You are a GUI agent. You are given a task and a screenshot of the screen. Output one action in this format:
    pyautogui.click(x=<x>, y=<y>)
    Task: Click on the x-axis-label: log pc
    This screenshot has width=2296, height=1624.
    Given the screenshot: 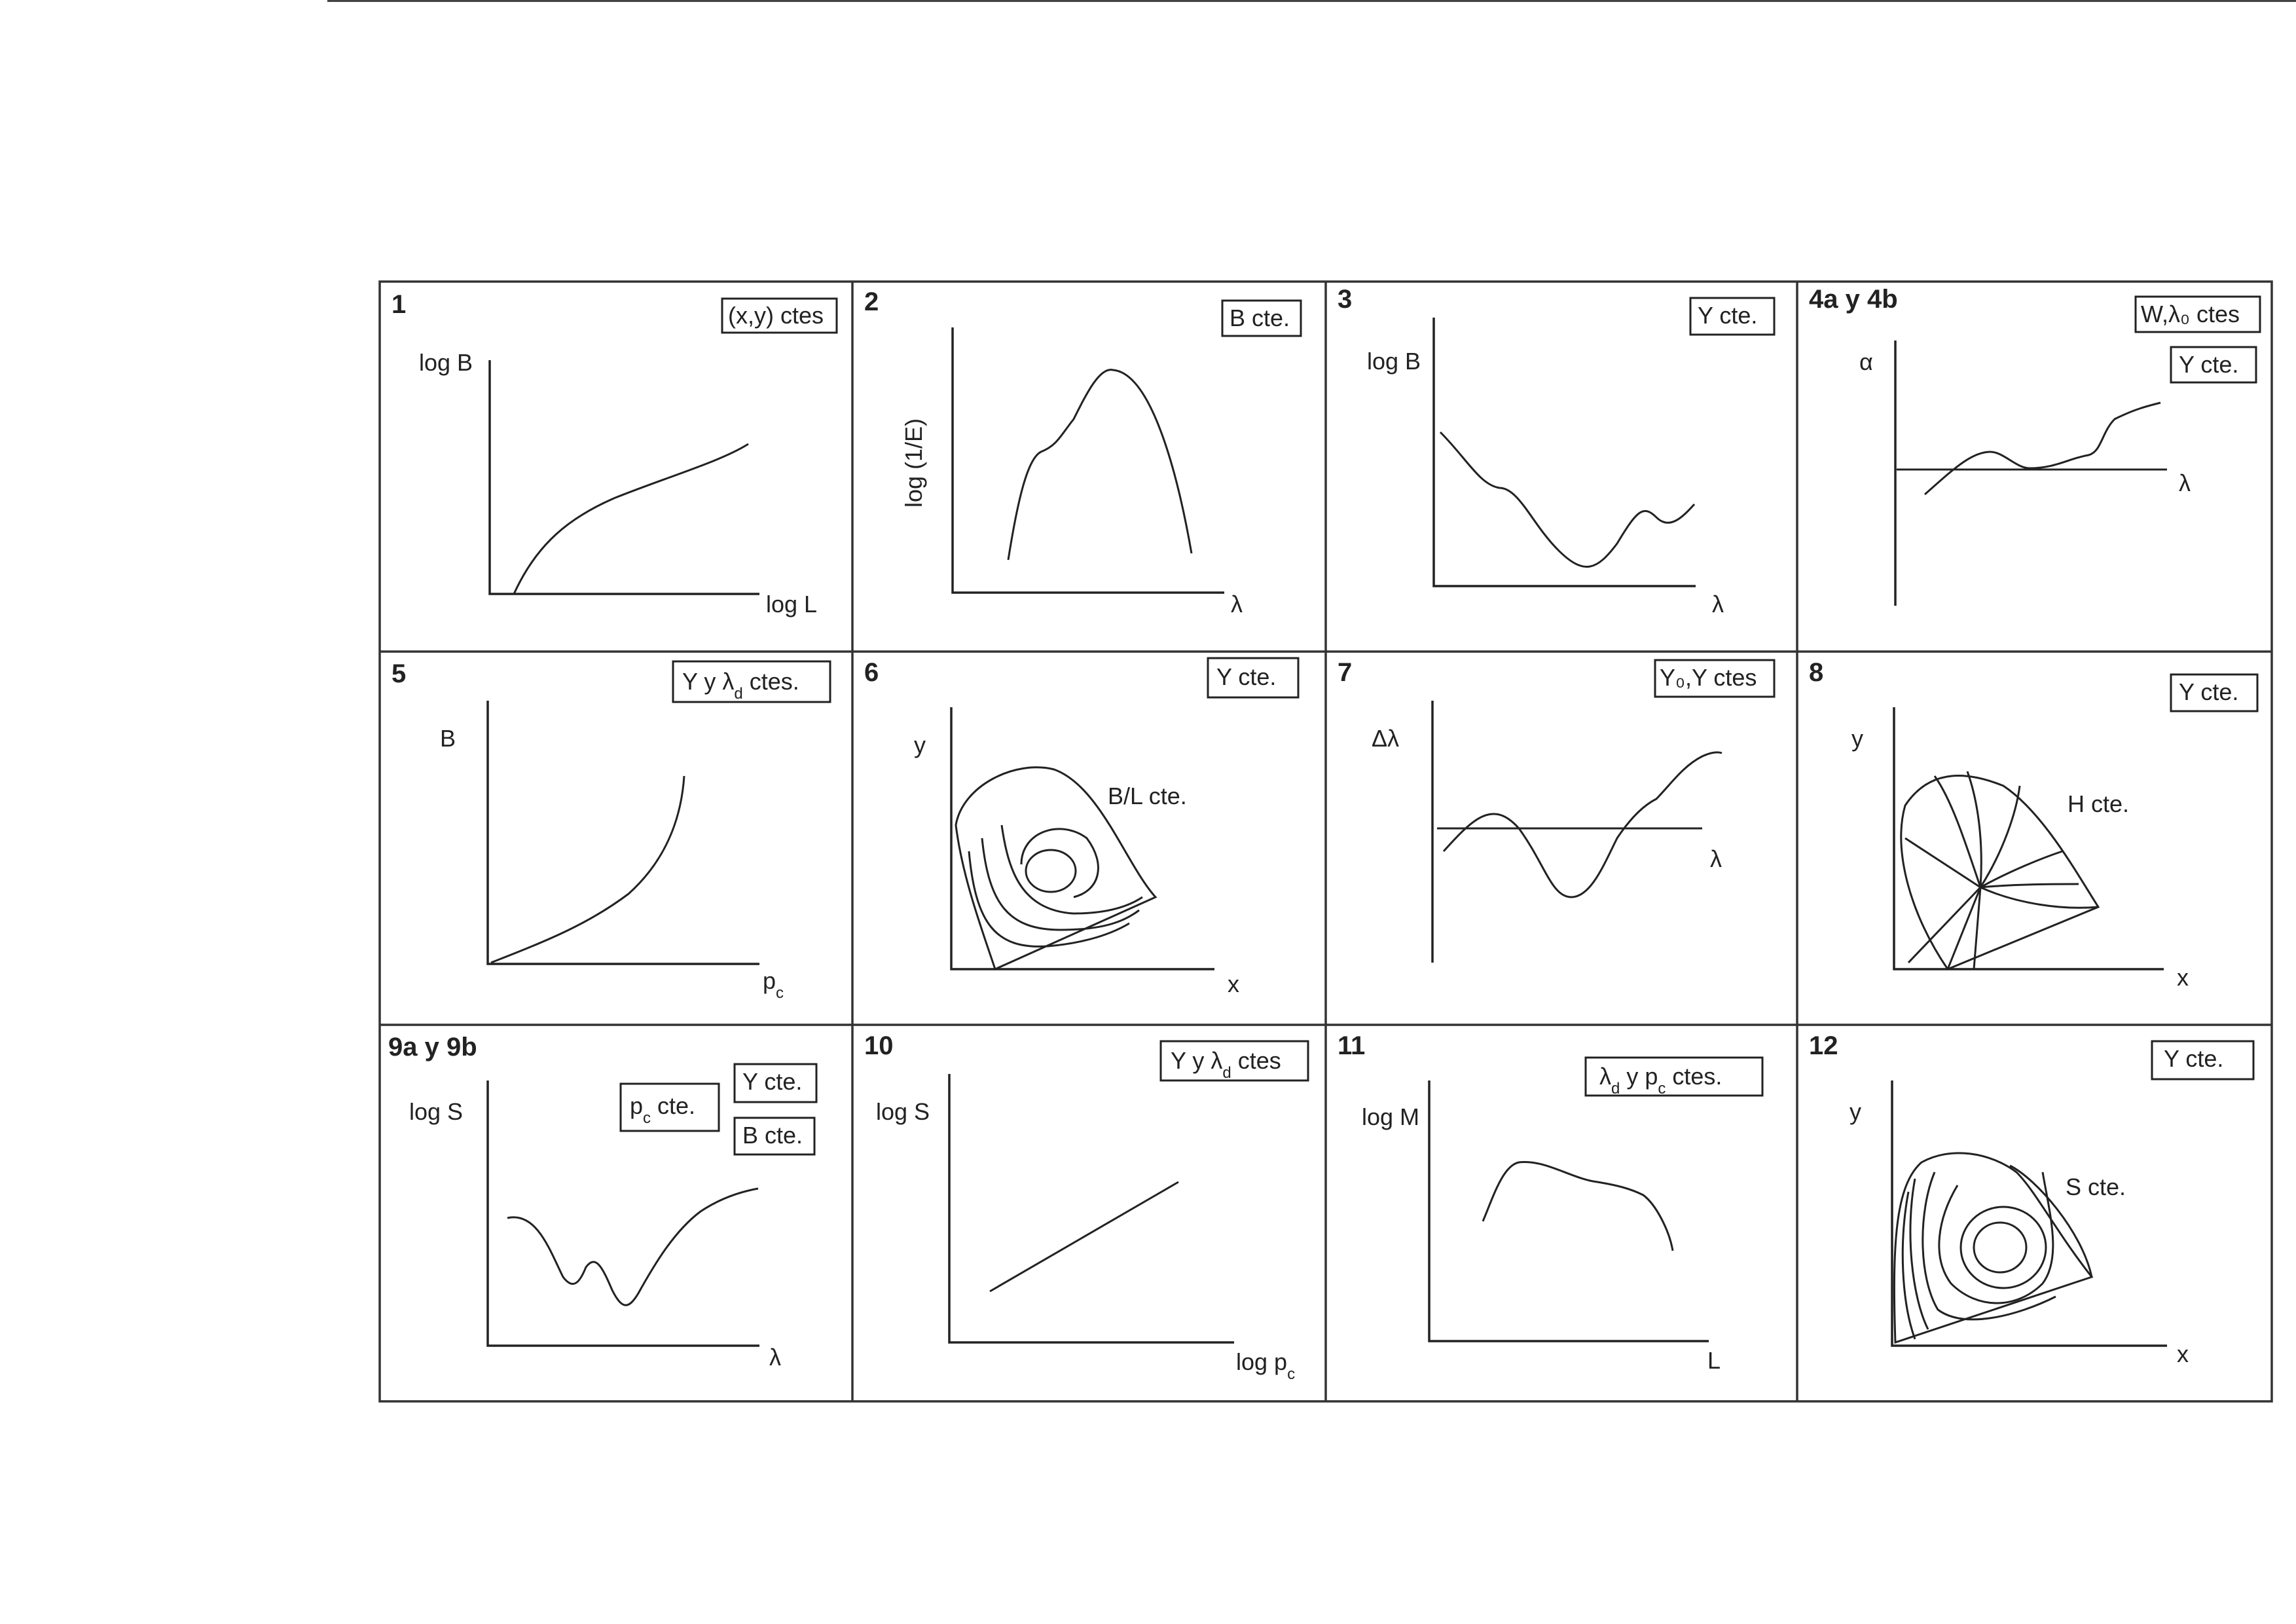 What is the action you would take?
    pyautogui.click(x=1265, y=1365)
    